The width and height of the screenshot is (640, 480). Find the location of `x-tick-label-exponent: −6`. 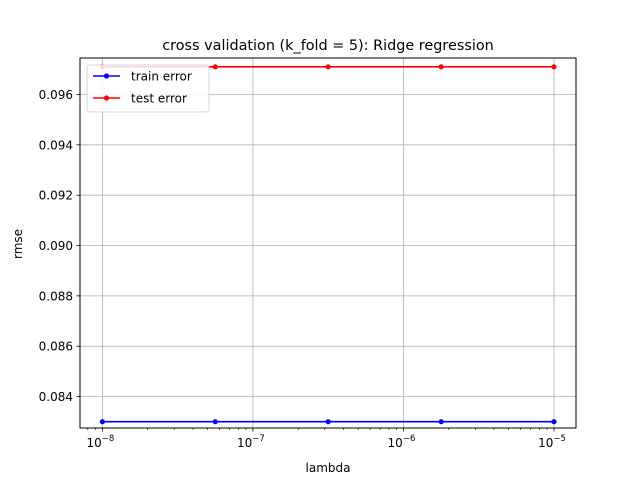

x-tick-label-exponent: −6 is located at coordinates (409, 439).